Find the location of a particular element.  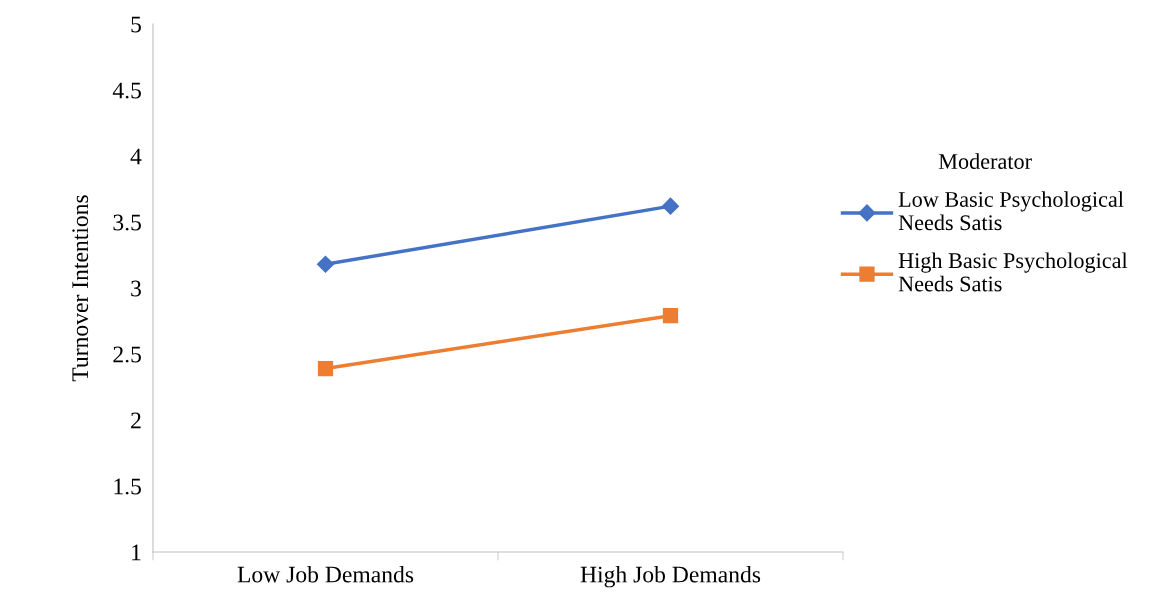

y-axis-title: Turnover Intentions is located at coordinates (80, 288).